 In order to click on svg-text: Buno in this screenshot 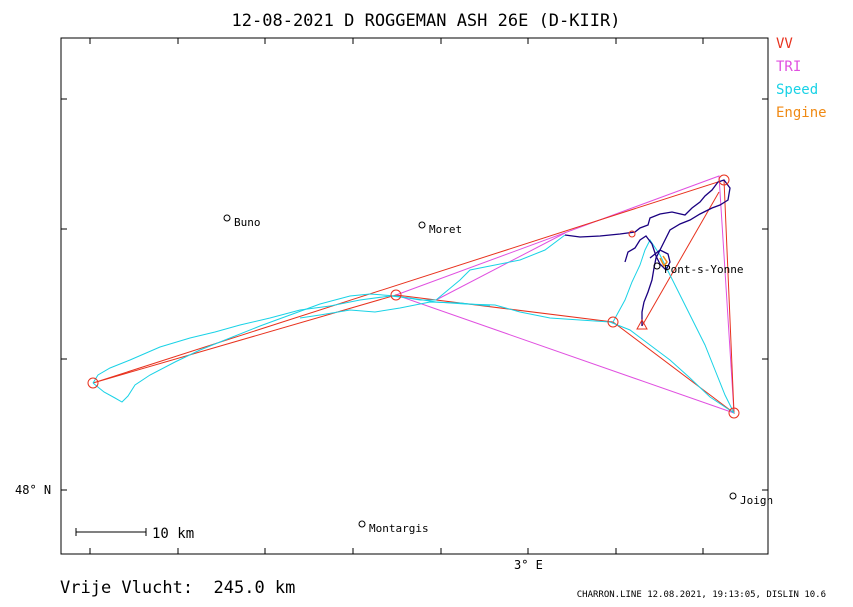, I will do `click(247, 222)`.